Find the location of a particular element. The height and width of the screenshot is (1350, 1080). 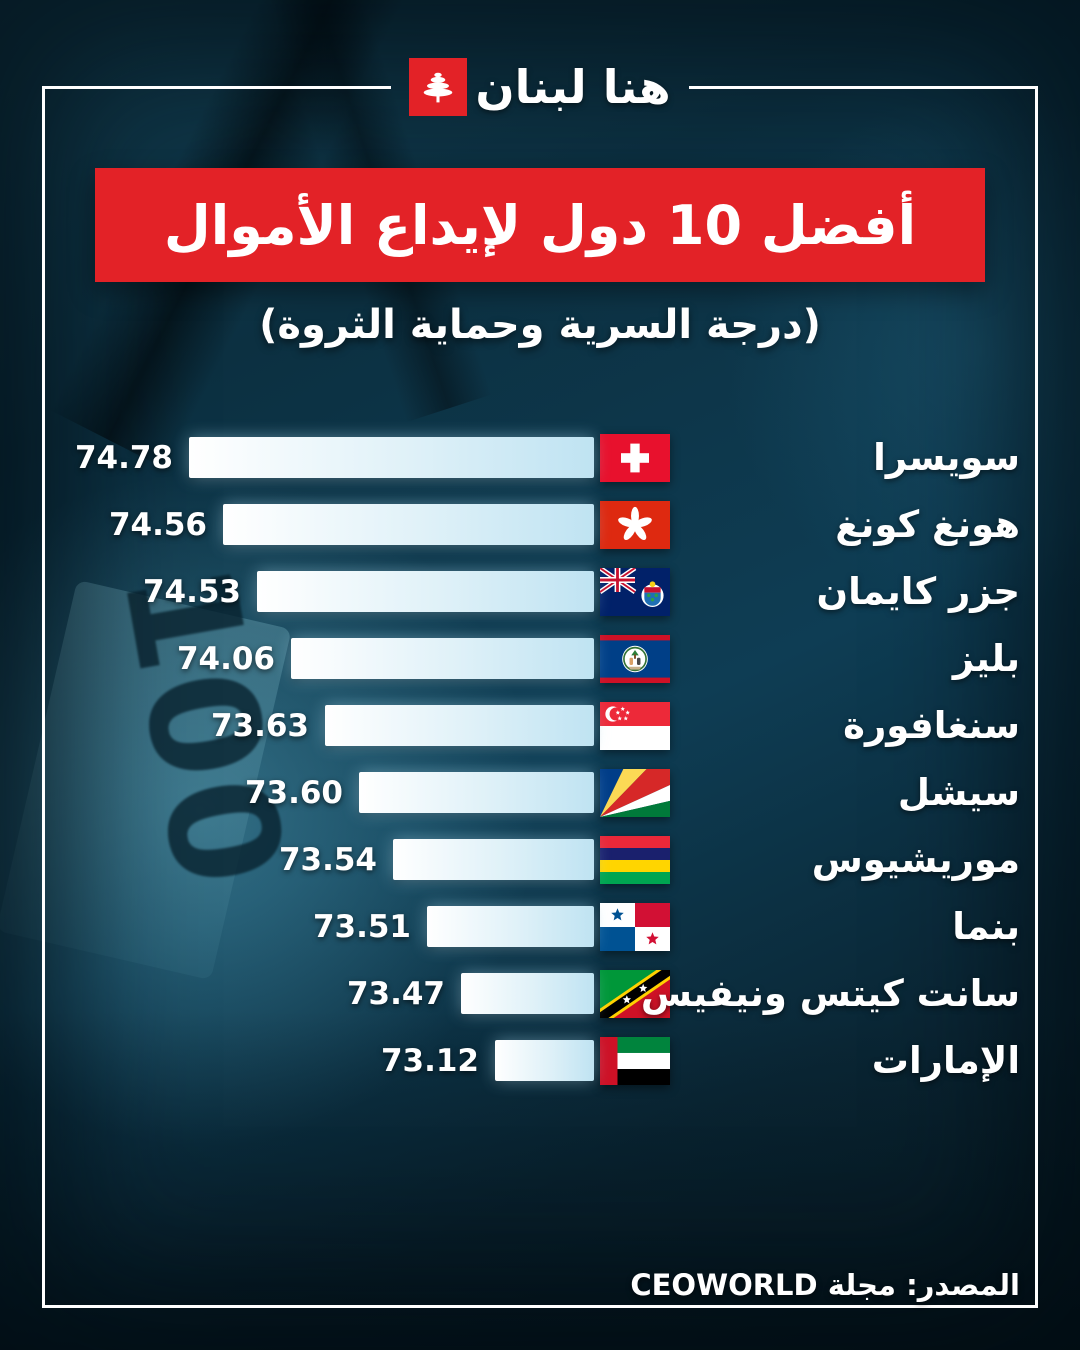

chart-row: هونغ كونغ 74.56 is located at coordinates (540, 524).